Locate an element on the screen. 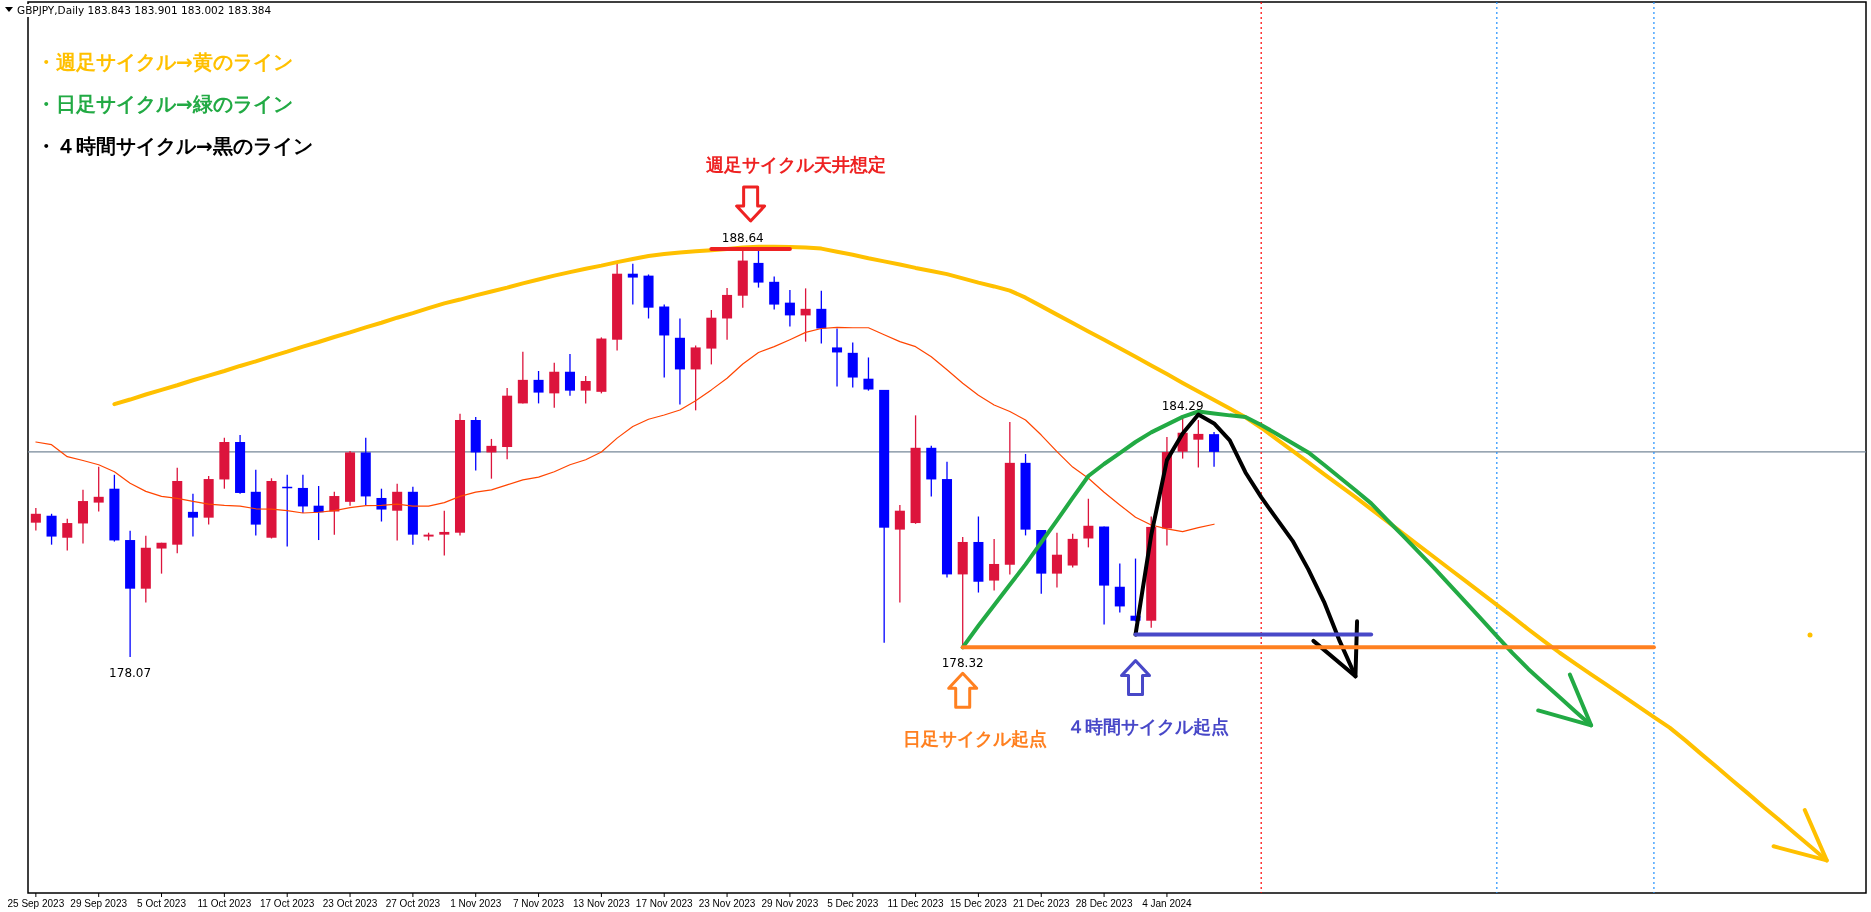 This screenshot has width=1871, height=912. x-tick-label: 13 Nov 2023 is located at coordinates (602, 903).